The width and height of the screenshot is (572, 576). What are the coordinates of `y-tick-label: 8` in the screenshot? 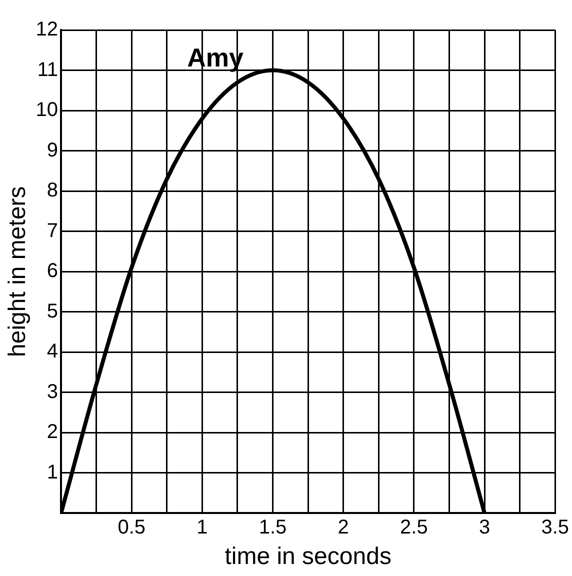 It's located at (52, 191).